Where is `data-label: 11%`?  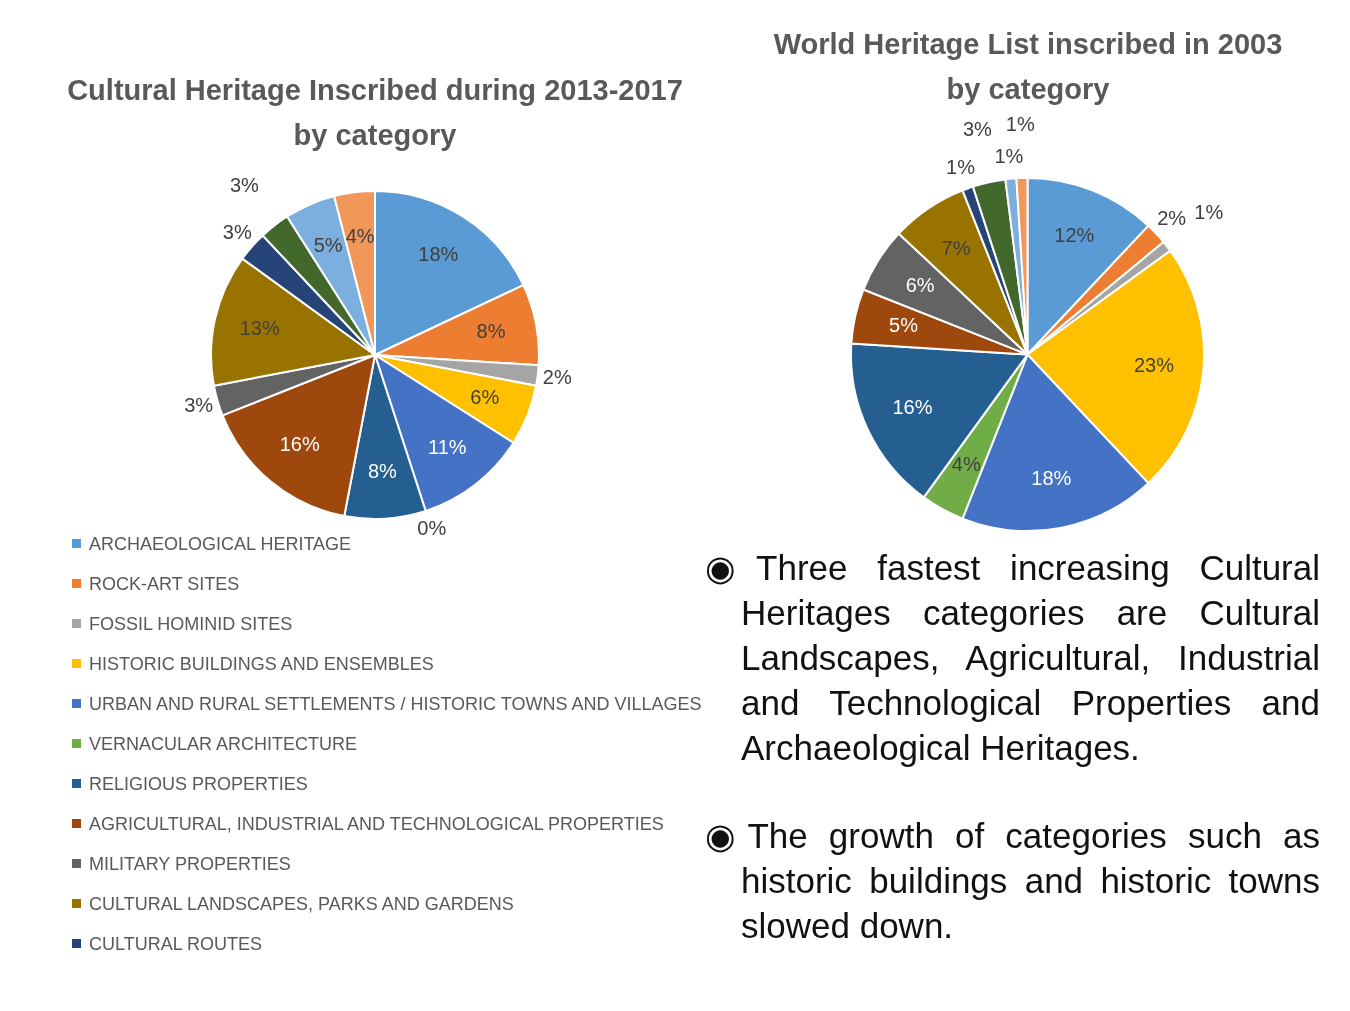 data-label: 11% is located at coordinates (447, 446).